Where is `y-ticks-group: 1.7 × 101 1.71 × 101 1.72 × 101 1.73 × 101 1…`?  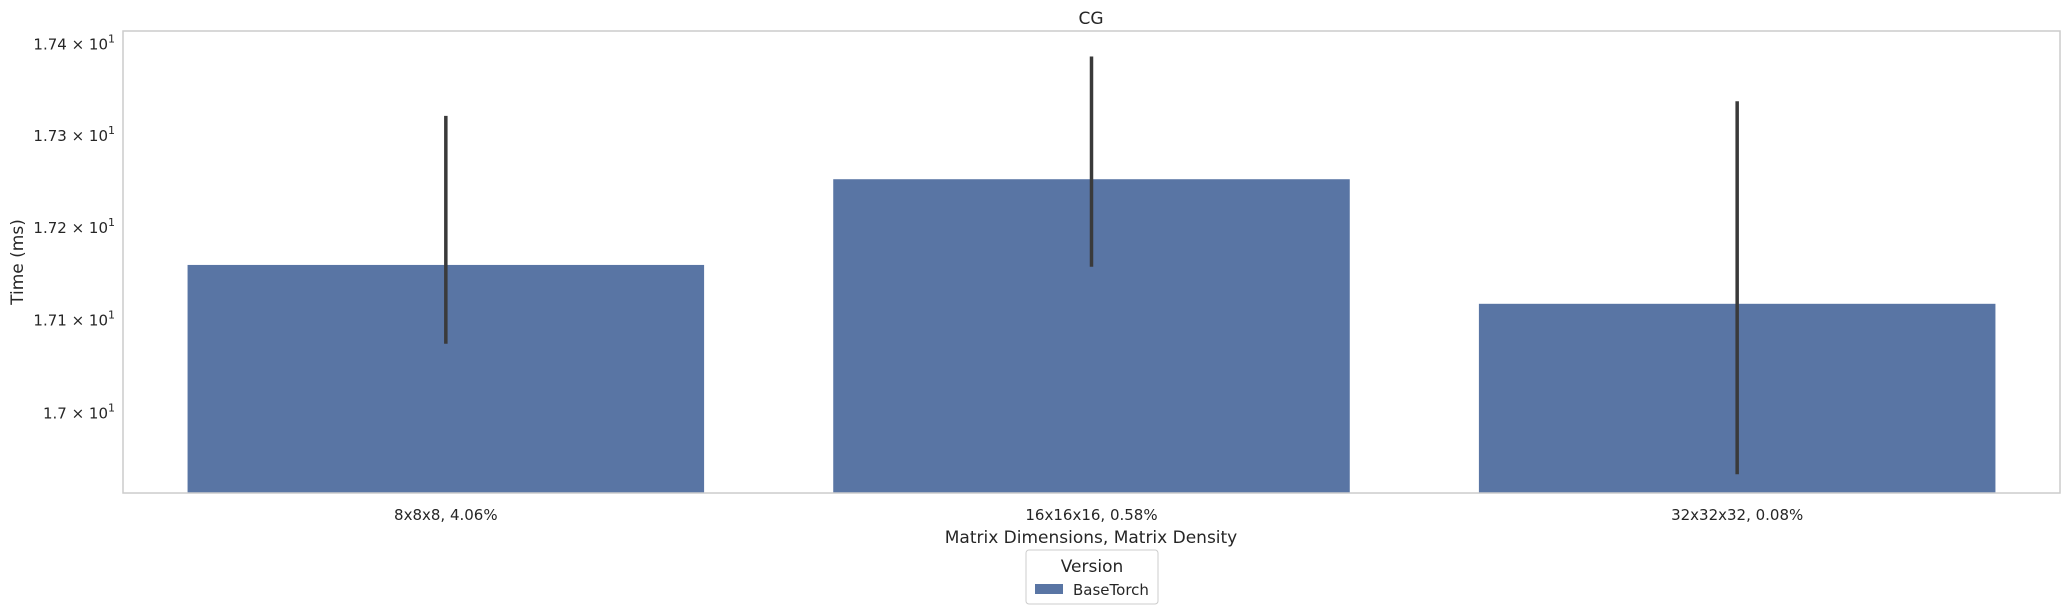 y-ticks-group: 1.7 × 101 1.71 × 101 1.72 × 101 1.73 × 101 1… is located at coordinates (74, 228).